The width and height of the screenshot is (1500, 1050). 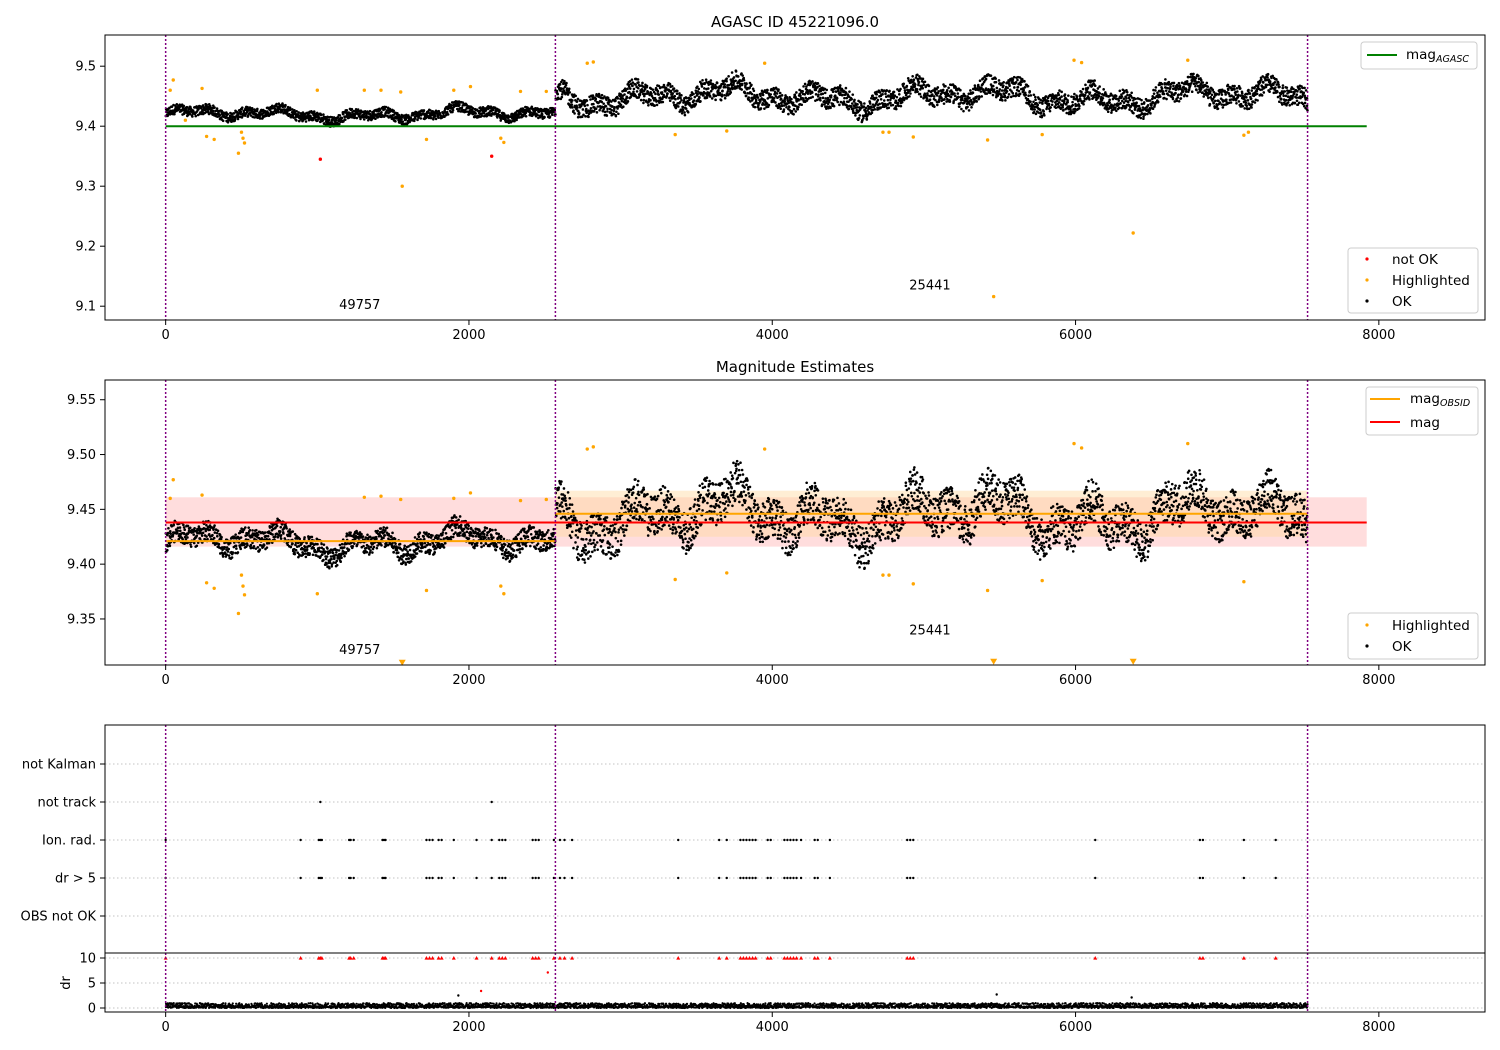 What do you see at coordinates (1378, 335) in the screenshot?
I see `x-tick-label: 8000` at bounding box center [1378, 335].